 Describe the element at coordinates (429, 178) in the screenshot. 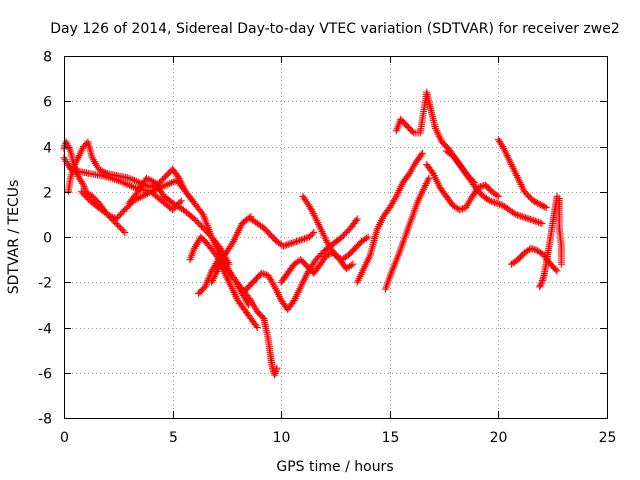

I see `data-point-arc14` at that location.